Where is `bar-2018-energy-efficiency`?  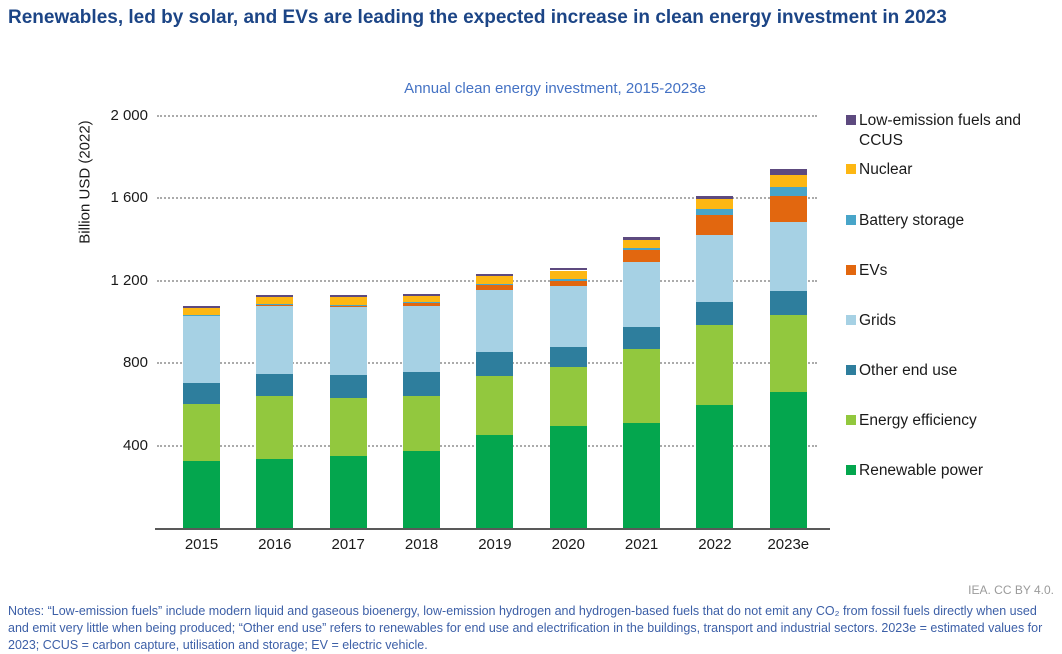
bar-2018-energy-efficiency is located at coordinates (421, 424).